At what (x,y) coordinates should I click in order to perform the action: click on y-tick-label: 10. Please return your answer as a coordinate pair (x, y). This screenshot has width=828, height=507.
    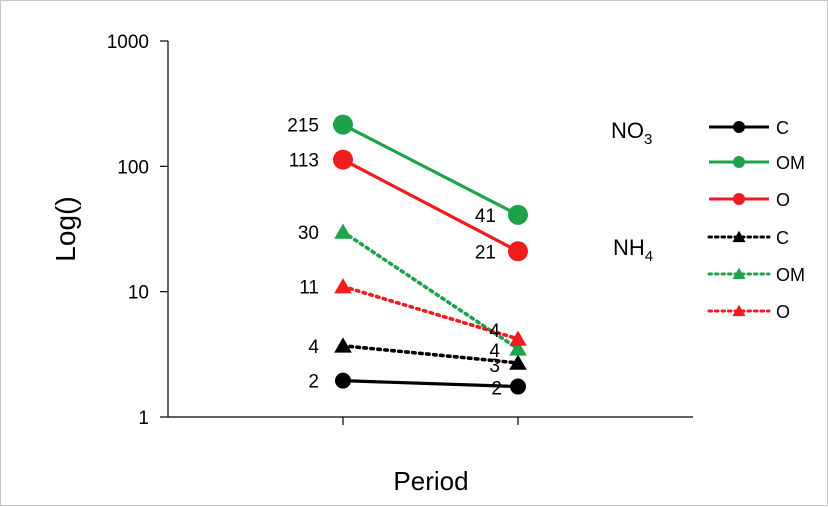
    Looking at the image, I should click on (138, 293).